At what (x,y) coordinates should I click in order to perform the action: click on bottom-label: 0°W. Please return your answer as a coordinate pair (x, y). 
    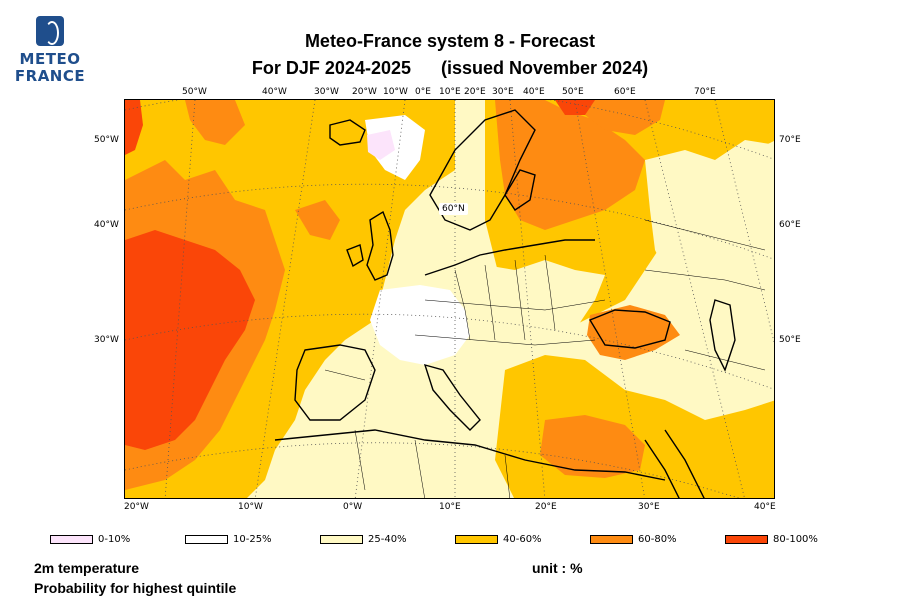
    Looking at the image, I should click on (353, 507).